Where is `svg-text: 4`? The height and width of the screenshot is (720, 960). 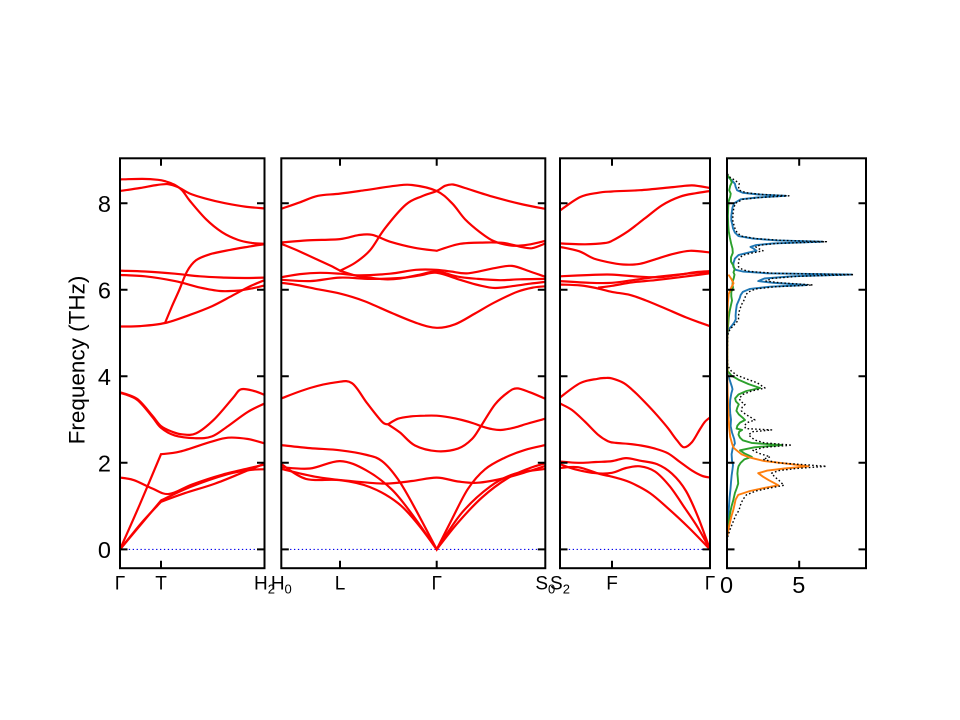
svg-text: 4 is located at coordinates (104, 377).